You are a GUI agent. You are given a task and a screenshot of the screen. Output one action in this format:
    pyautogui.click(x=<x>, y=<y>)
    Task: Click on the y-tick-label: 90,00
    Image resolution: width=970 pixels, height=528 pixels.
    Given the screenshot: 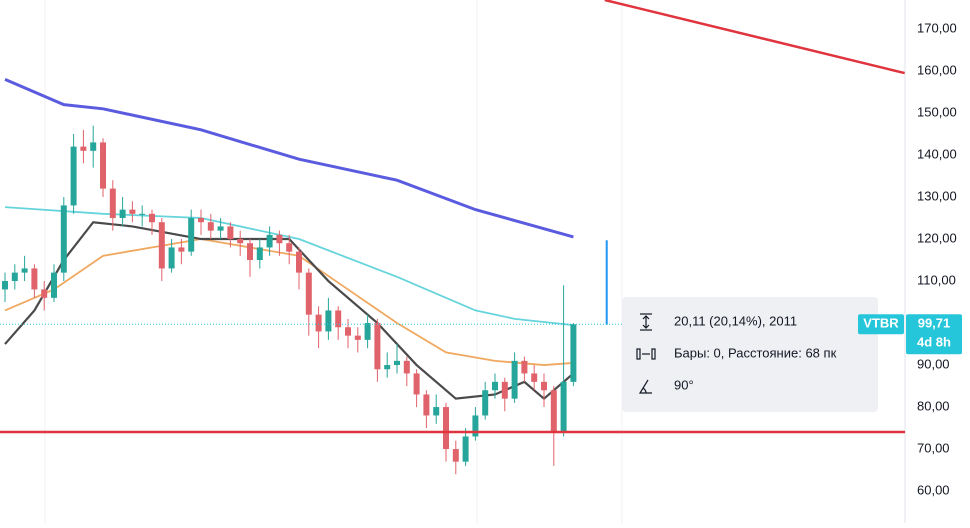 What is the action you would take?
    pyautogui.click(x=933, y=363)
    